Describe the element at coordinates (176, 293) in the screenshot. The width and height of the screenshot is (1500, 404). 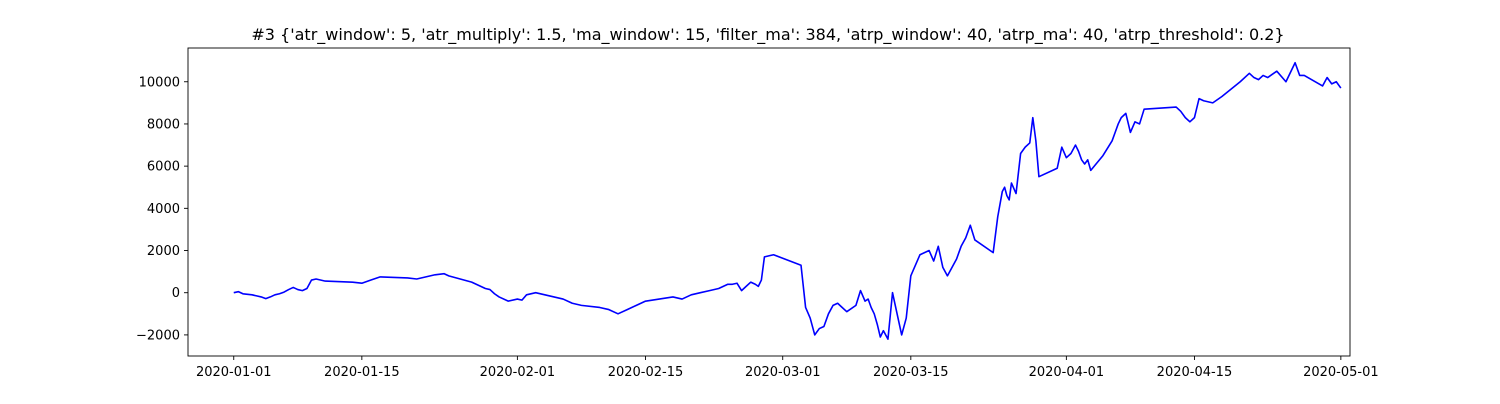
I see `y-tick-label-1: 0` at that location.